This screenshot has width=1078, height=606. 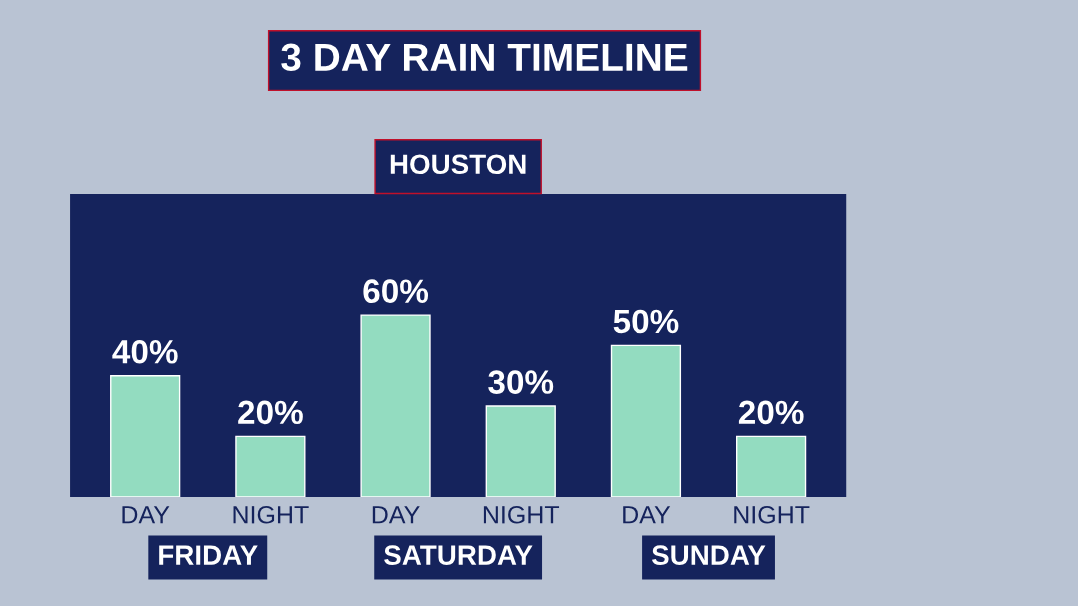 What do you see at coordinates (145, 351) in the screenshot?
I see `data-label: 40%` at bounding box center [145, 351].